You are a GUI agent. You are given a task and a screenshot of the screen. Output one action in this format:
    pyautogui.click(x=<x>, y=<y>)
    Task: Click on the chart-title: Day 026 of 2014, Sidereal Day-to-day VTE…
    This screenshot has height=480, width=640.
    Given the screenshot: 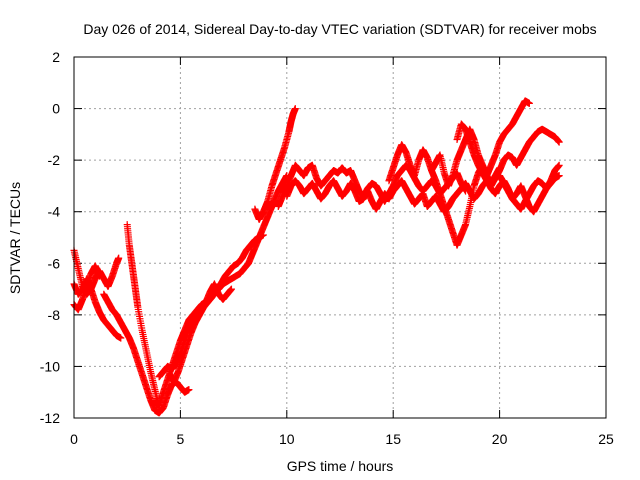 What is the action you would take?
    pyautogui.click(x=339, y=29)
    